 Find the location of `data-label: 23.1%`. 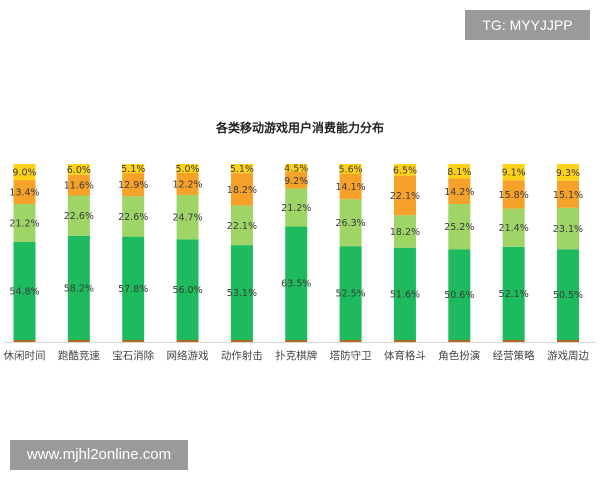

data-label: 23.1% is located at coordinates (568, 229).